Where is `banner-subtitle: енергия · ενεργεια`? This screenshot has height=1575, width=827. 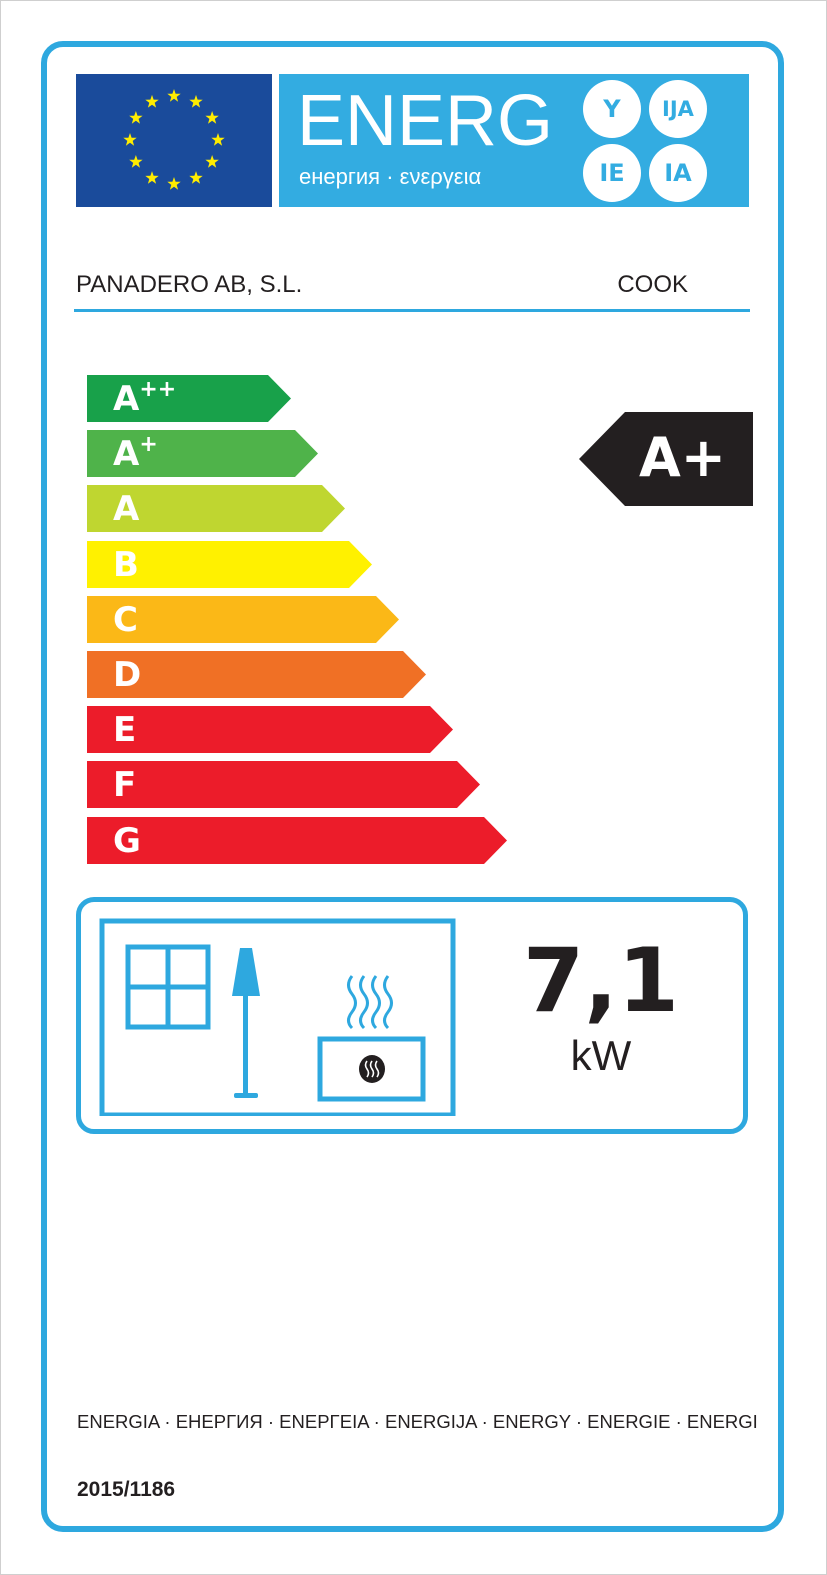 banner-subtitle: енергия · ενεργεια is located at coordinates (390, 176).